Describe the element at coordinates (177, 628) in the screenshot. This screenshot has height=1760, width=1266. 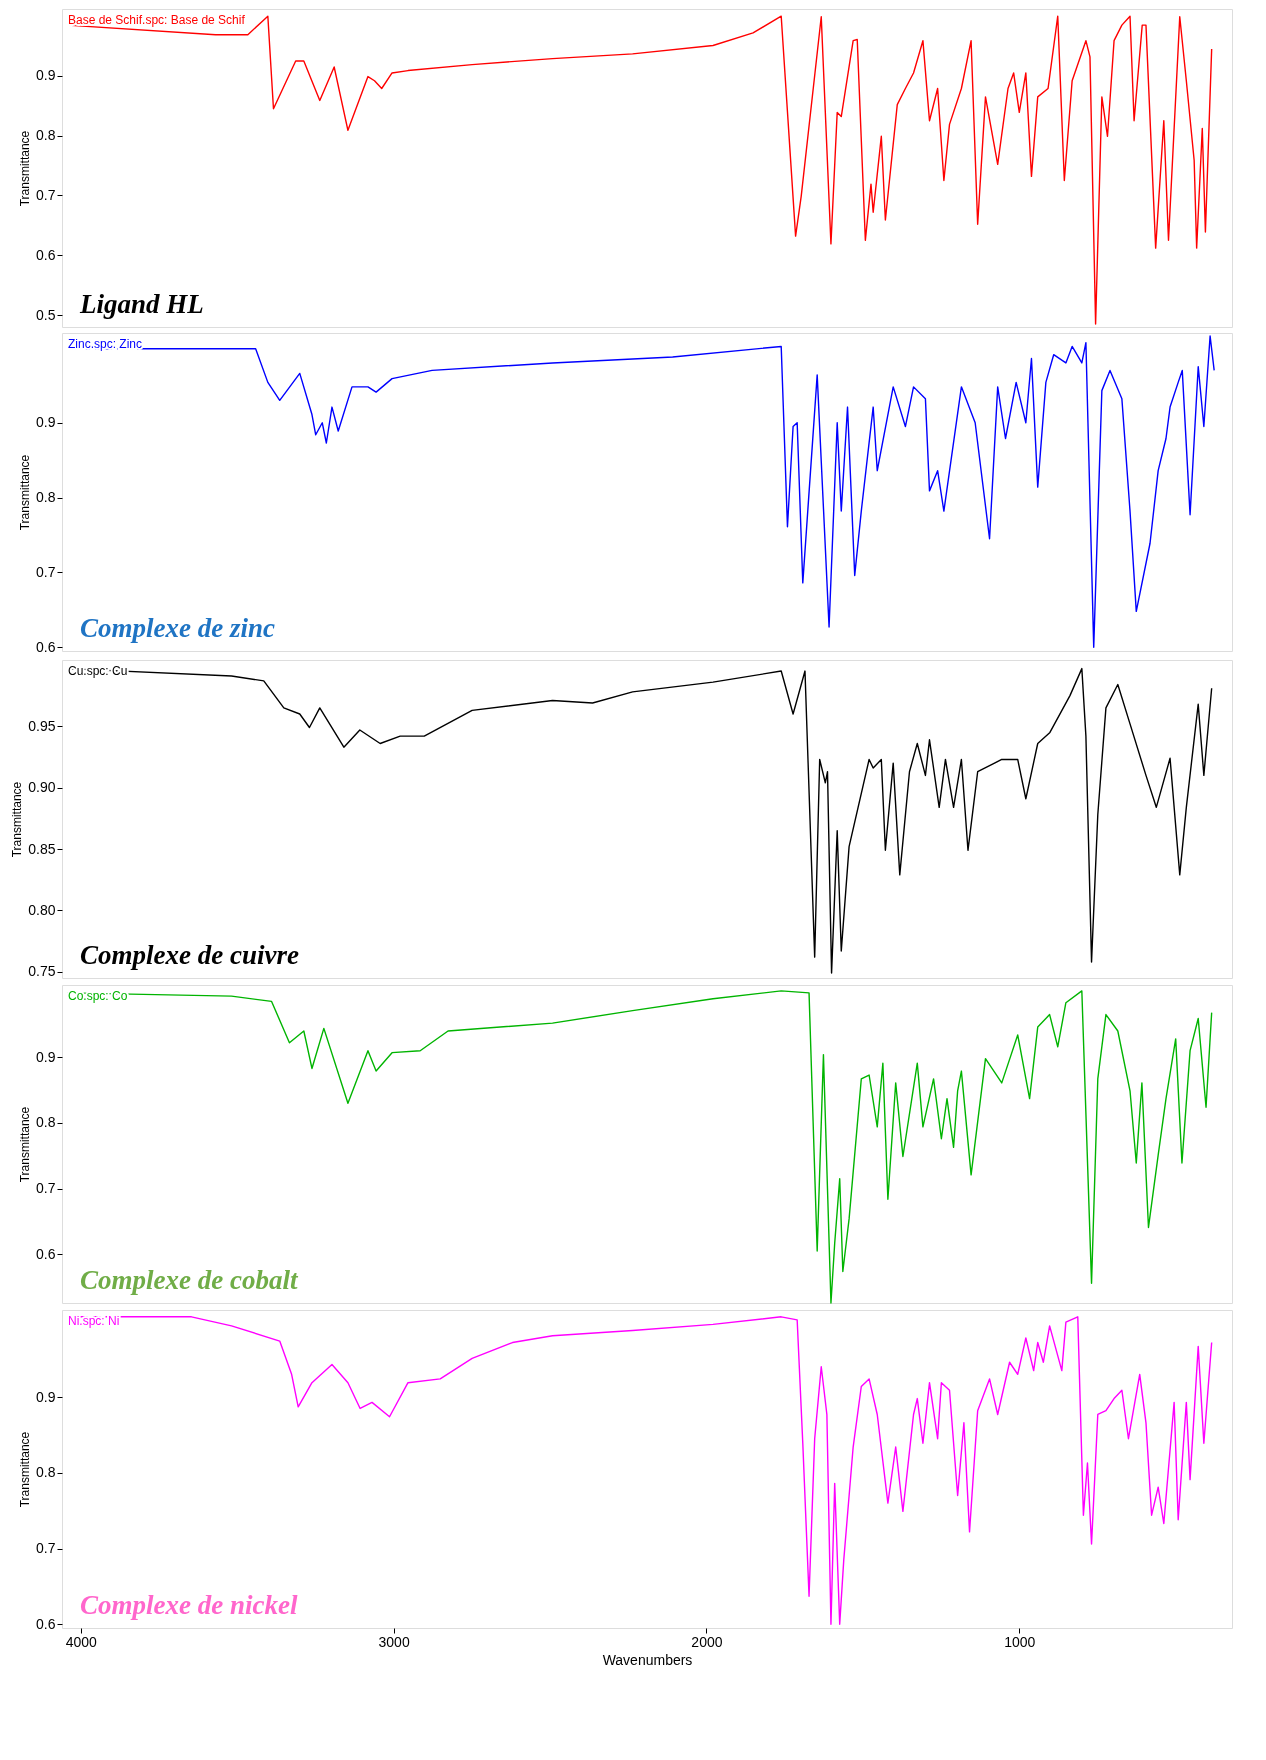
I see `annotation: Complexe de zinc` at that location.